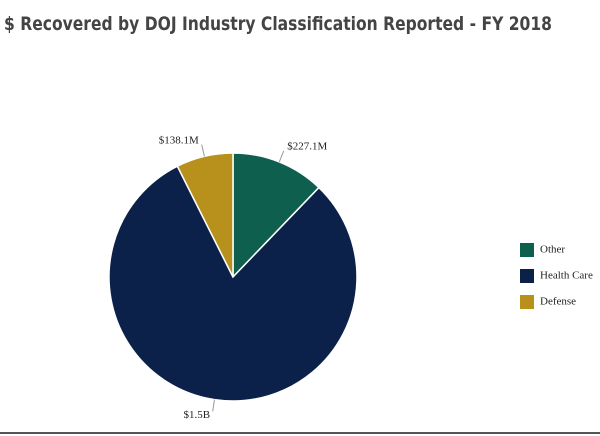 The width and height of the screenshot is (600, 436). I want to click on data-label: $227.1M, so click(307, 147).